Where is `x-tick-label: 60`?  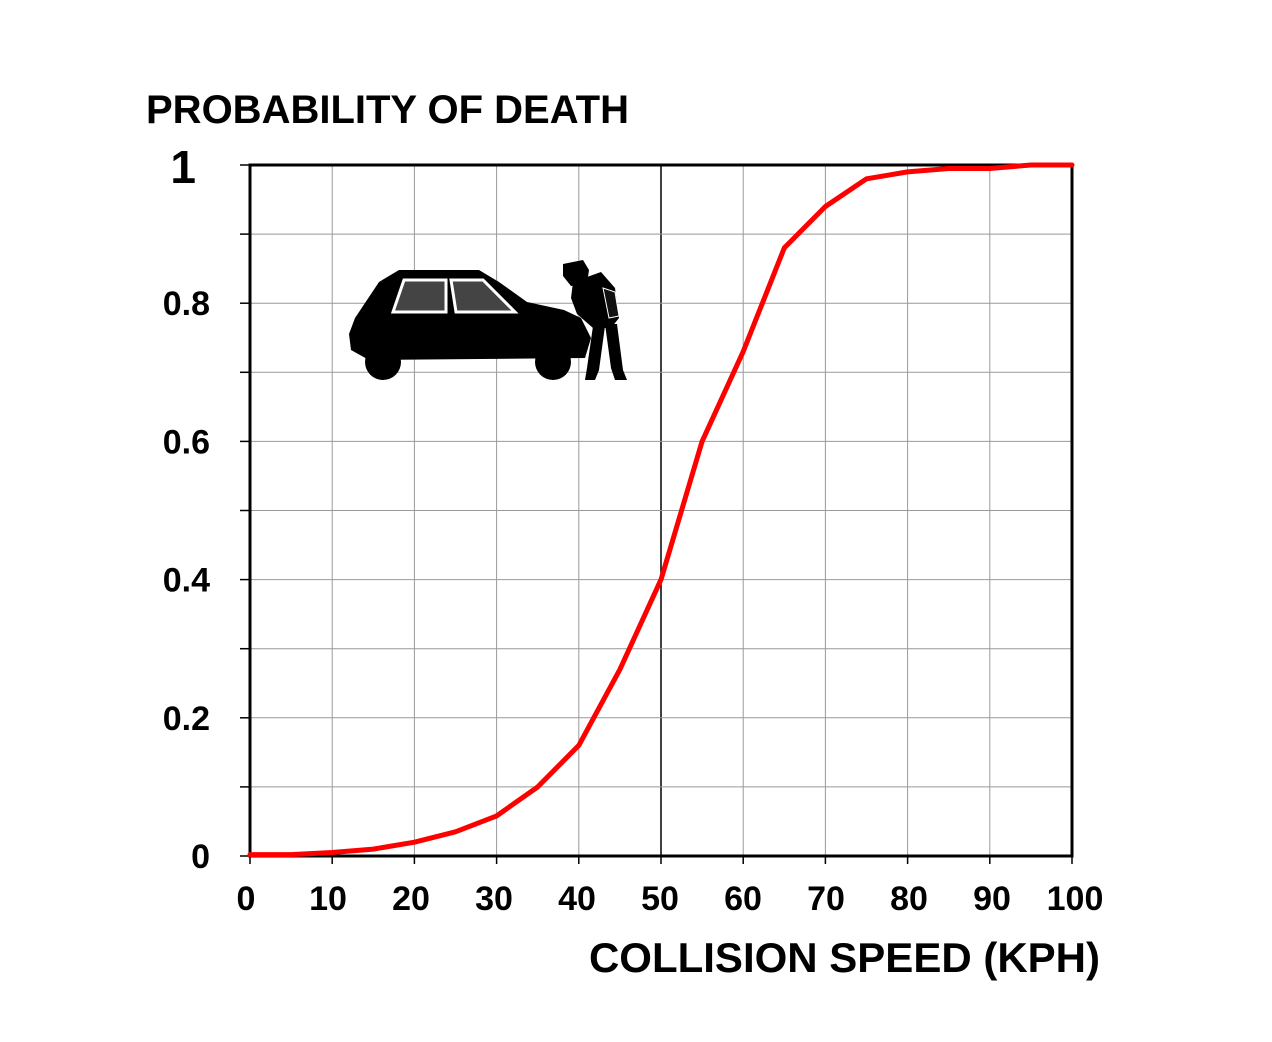 x-tick-label: 60 is located at coordinates (743, 899).